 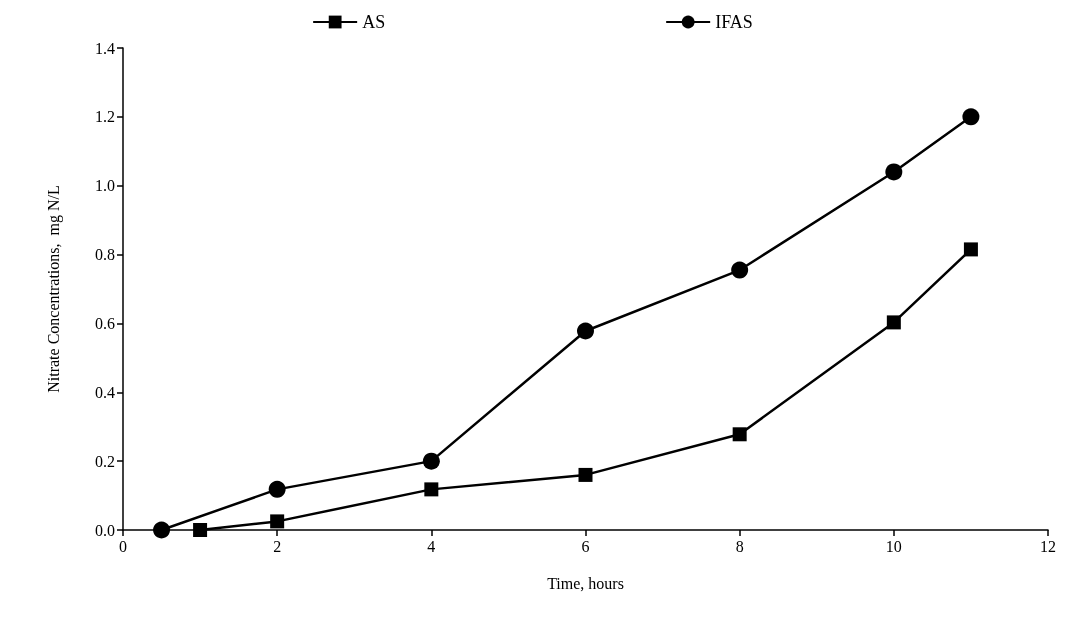 I want to click on x-tick-label: 8, so click(x=739, y=546).